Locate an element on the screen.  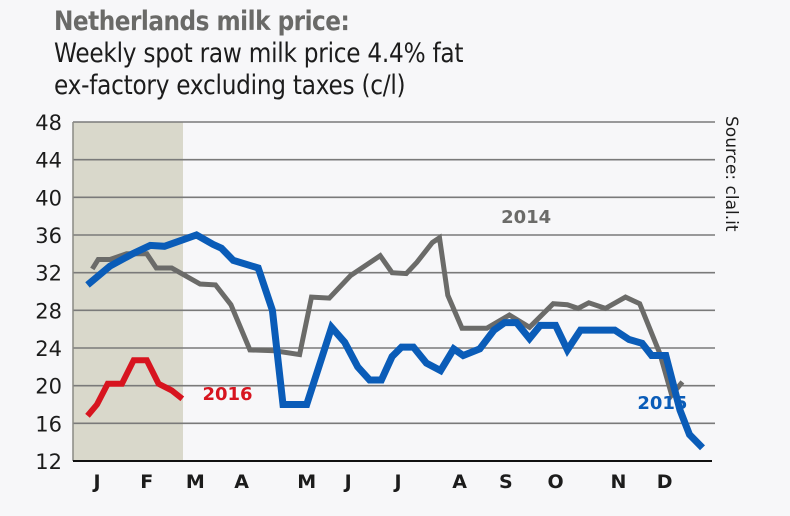
x-tick-label: F is located at coordinates (146, 482).